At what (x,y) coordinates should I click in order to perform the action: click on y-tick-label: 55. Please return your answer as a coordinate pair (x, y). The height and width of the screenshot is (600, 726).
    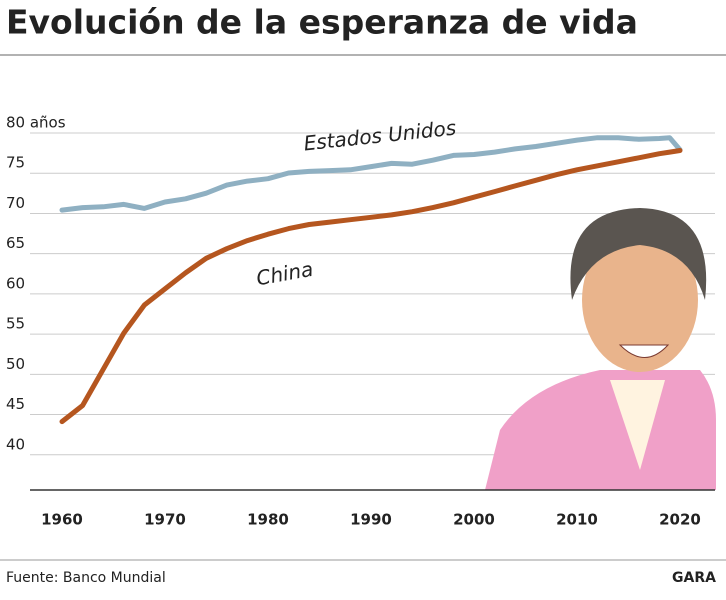
    Looking at the image, I should click on (15, 324).